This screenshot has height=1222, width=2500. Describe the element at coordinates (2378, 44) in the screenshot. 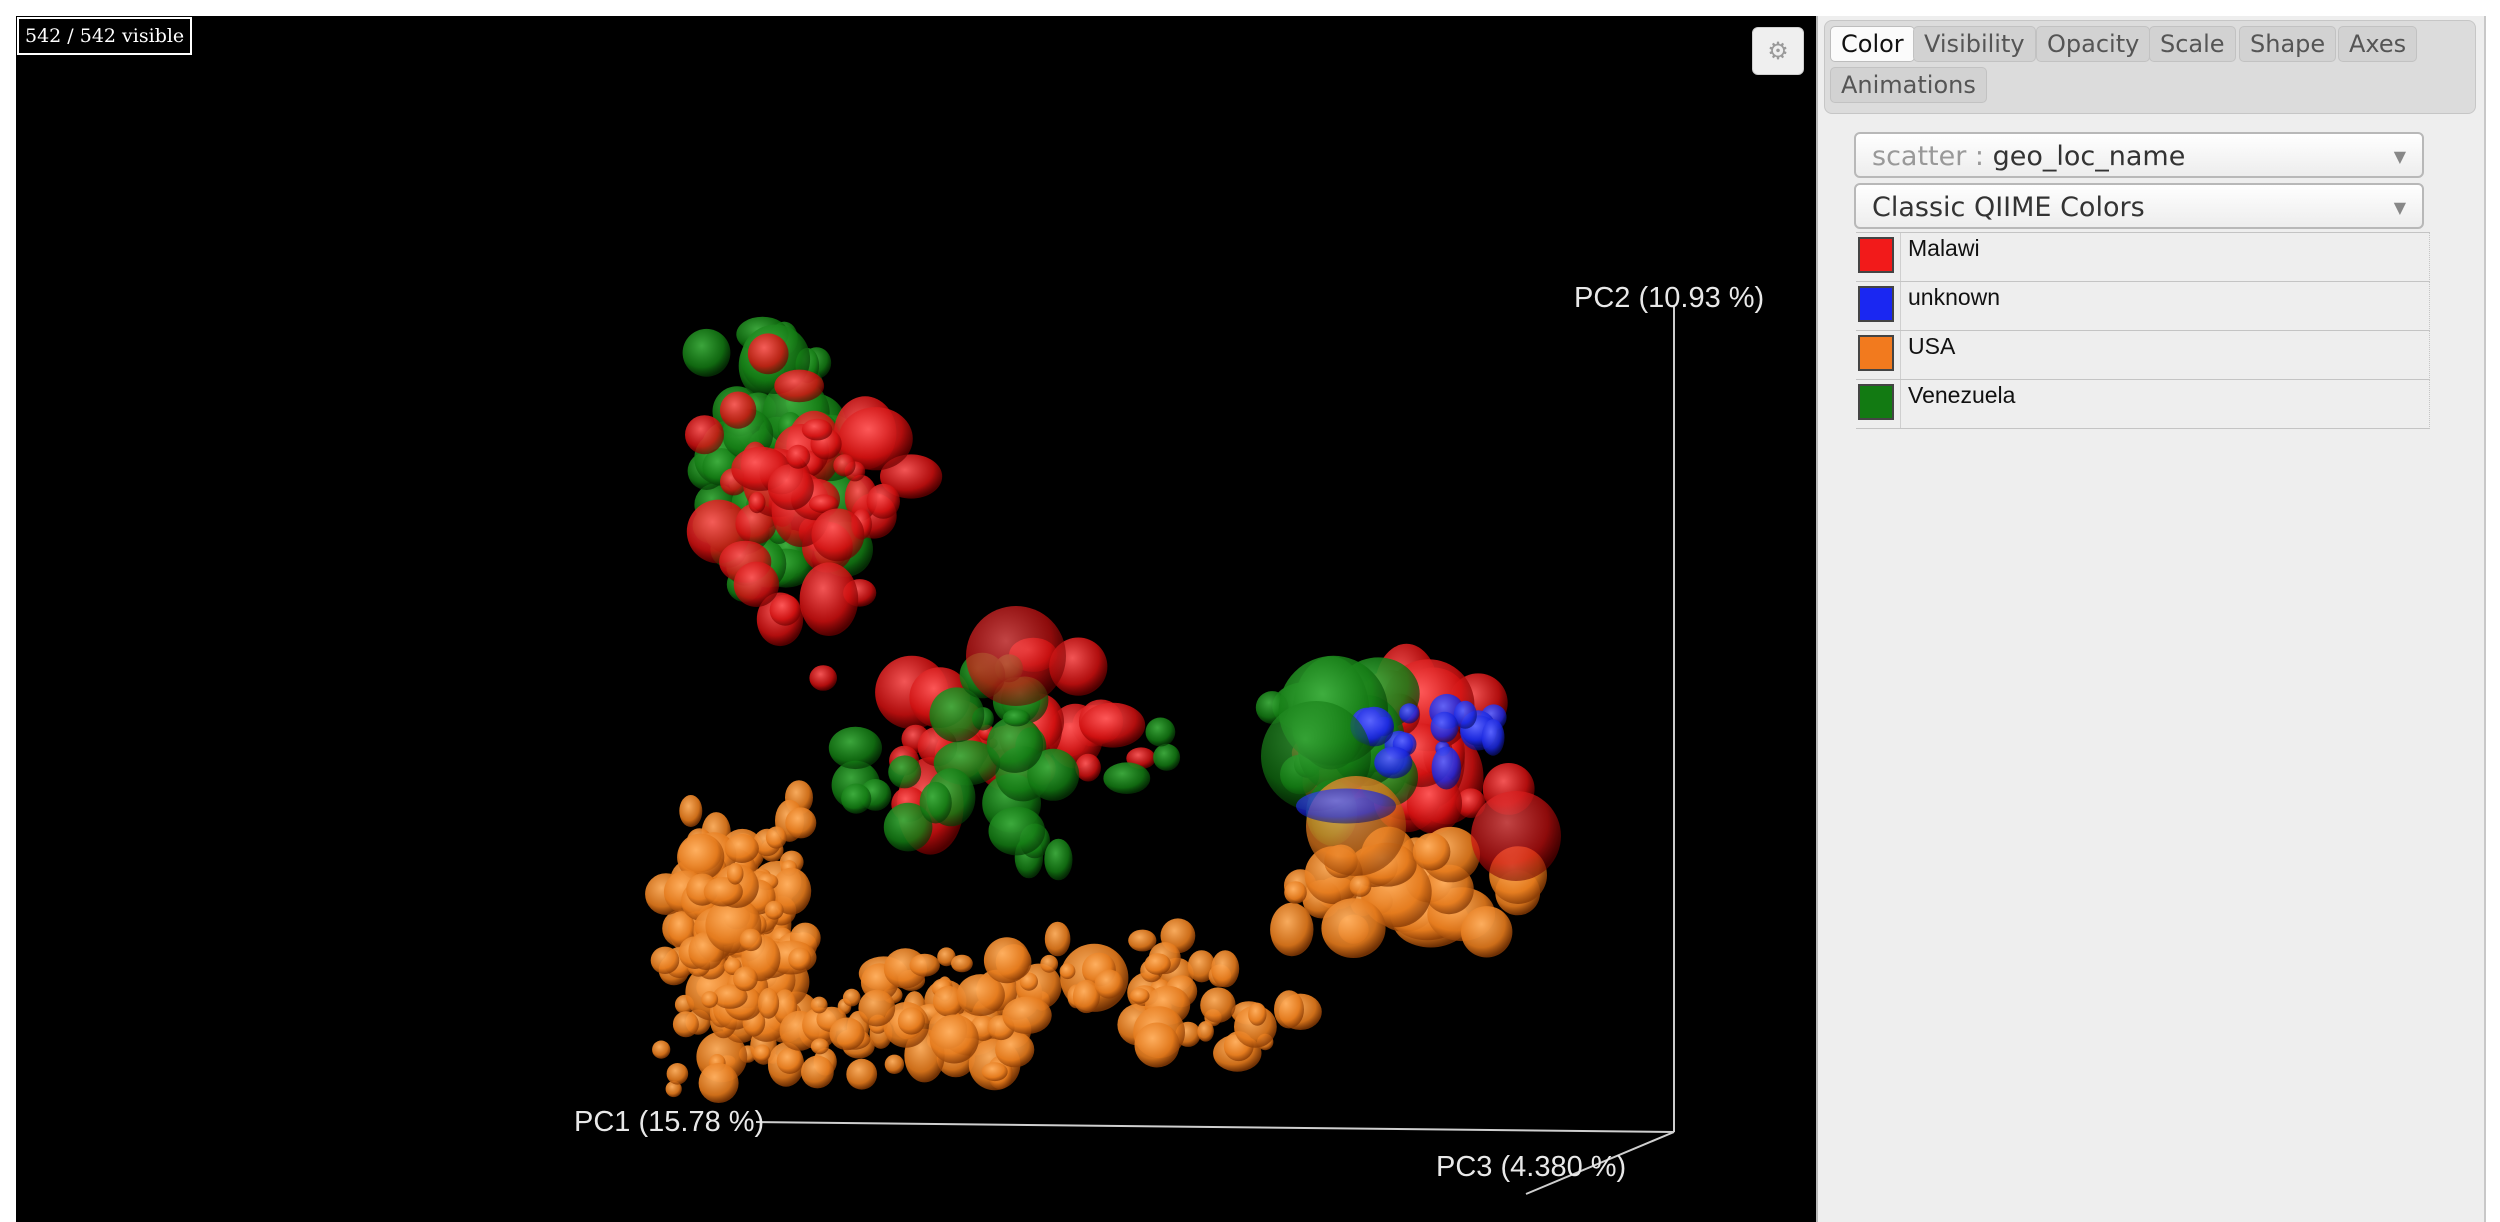

I see `tab-axes: Axes` at that location.